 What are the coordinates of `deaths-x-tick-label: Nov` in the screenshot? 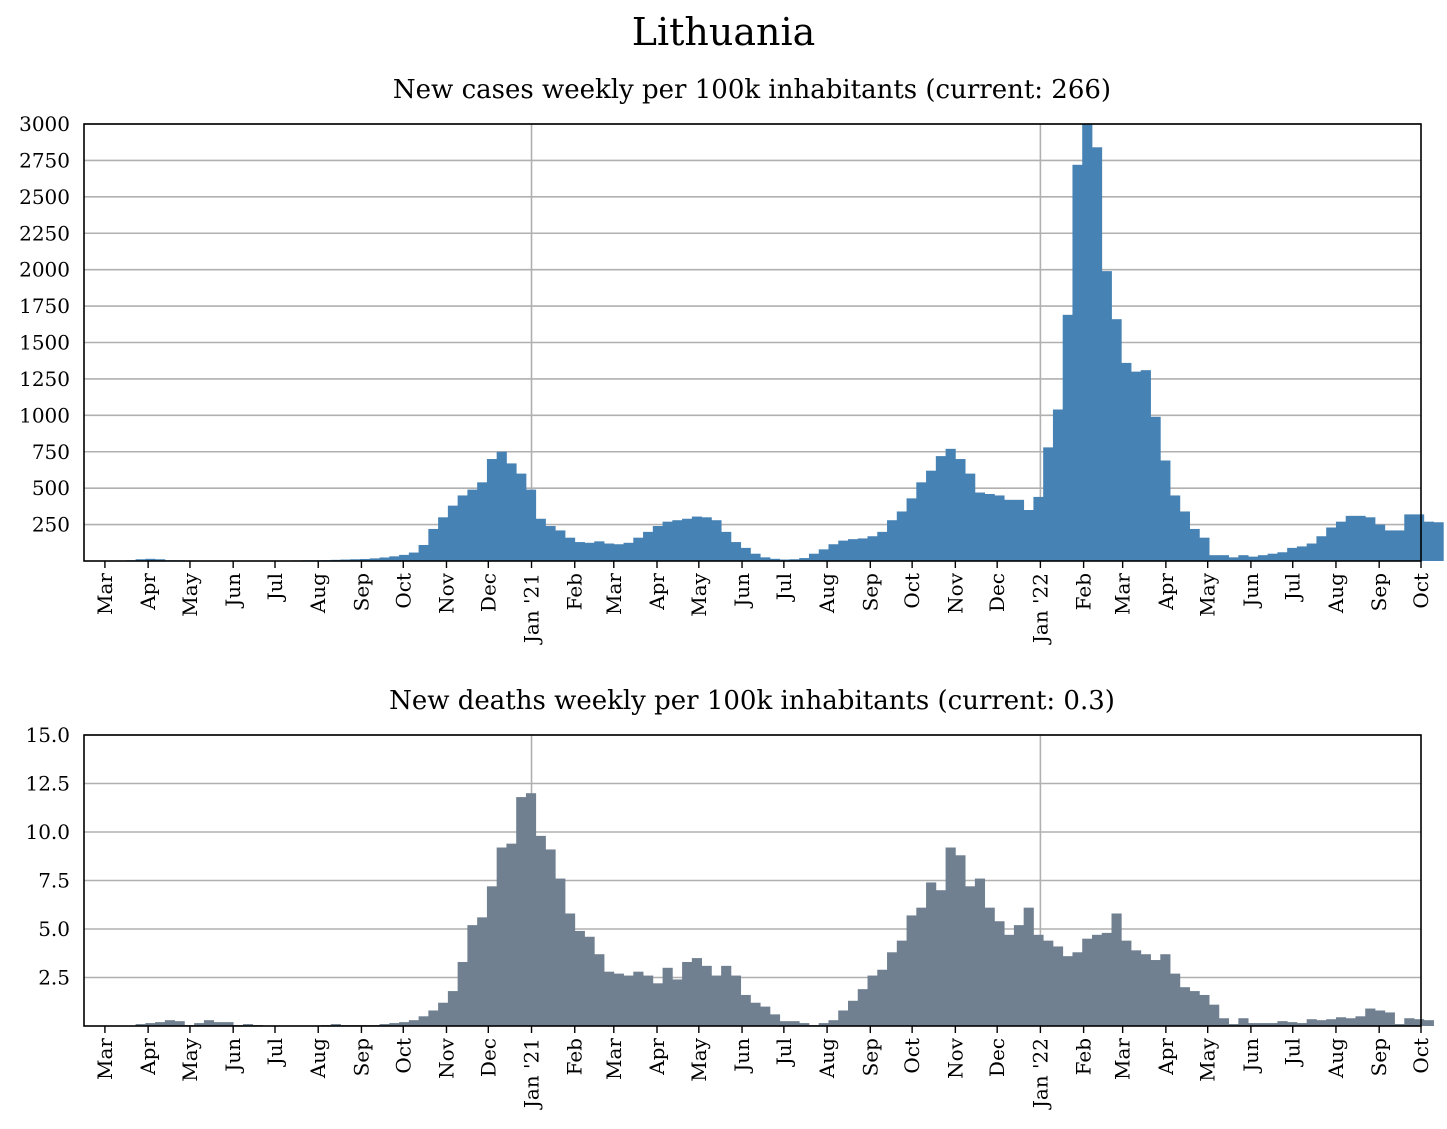 It's located at (955, 1058).